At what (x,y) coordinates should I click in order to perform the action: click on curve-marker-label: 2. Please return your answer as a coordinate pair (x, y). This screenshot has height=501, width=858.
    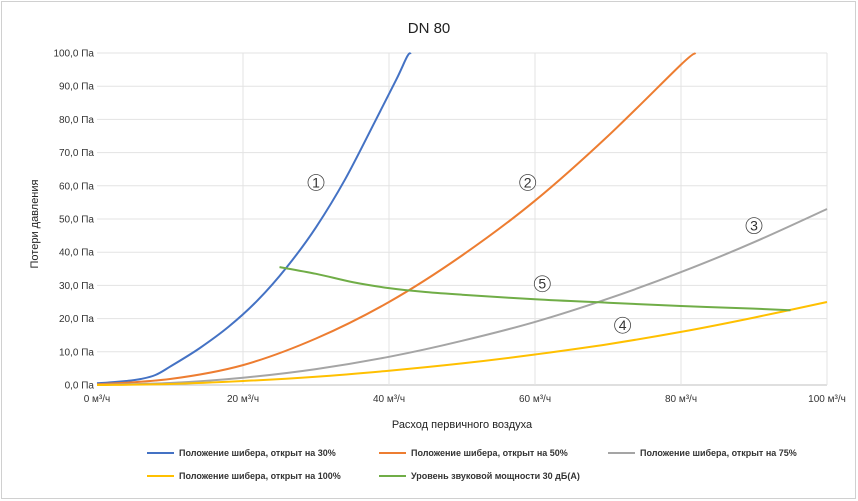
    Looking at the image, I should click on (528, 182).